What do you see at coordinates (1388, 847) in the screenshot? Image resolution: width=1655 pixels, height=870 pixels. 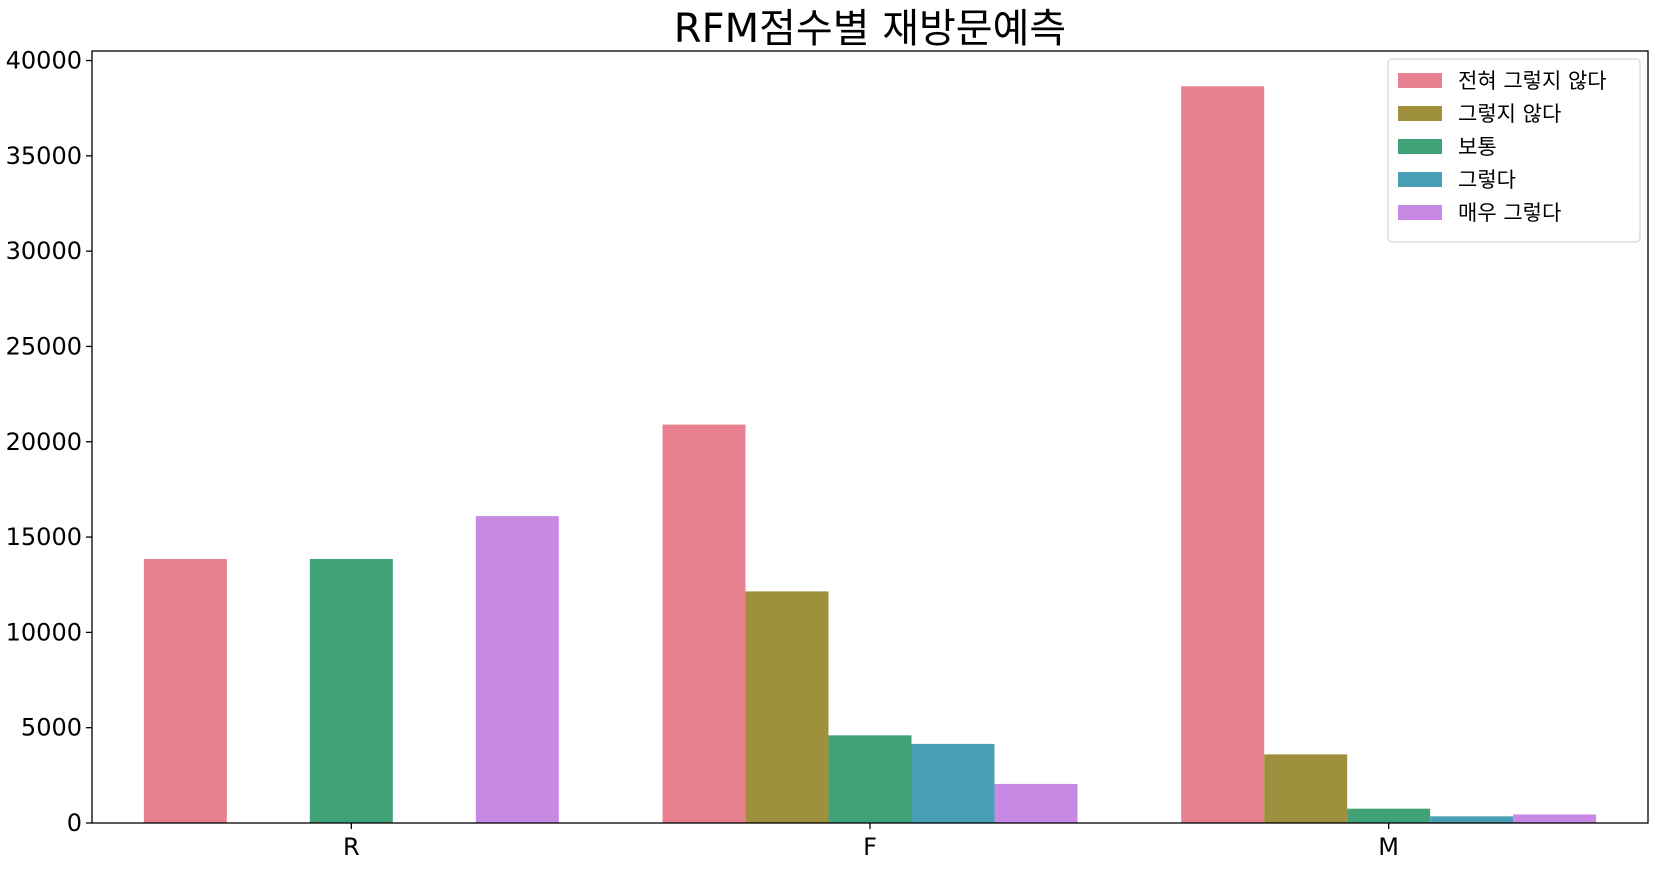 I see `x-tick-label: M` at bounding box center [1388, 847].